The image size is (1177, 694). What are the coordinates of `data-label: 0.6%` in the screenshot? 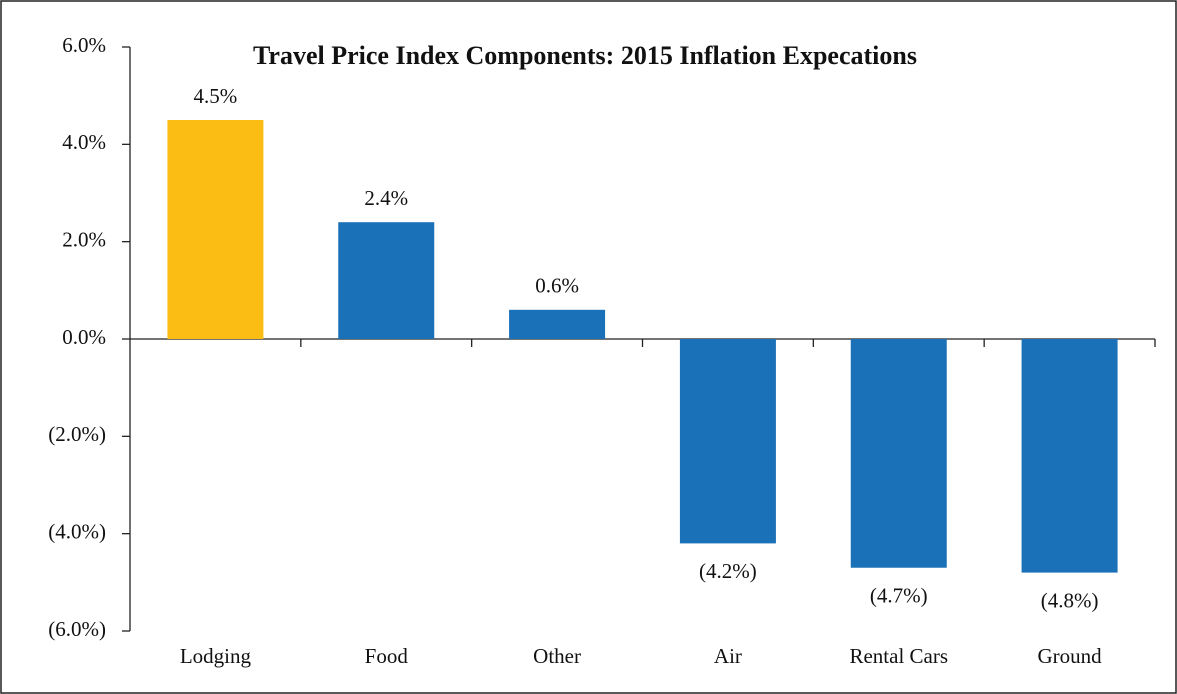 It's located at (557, 286).